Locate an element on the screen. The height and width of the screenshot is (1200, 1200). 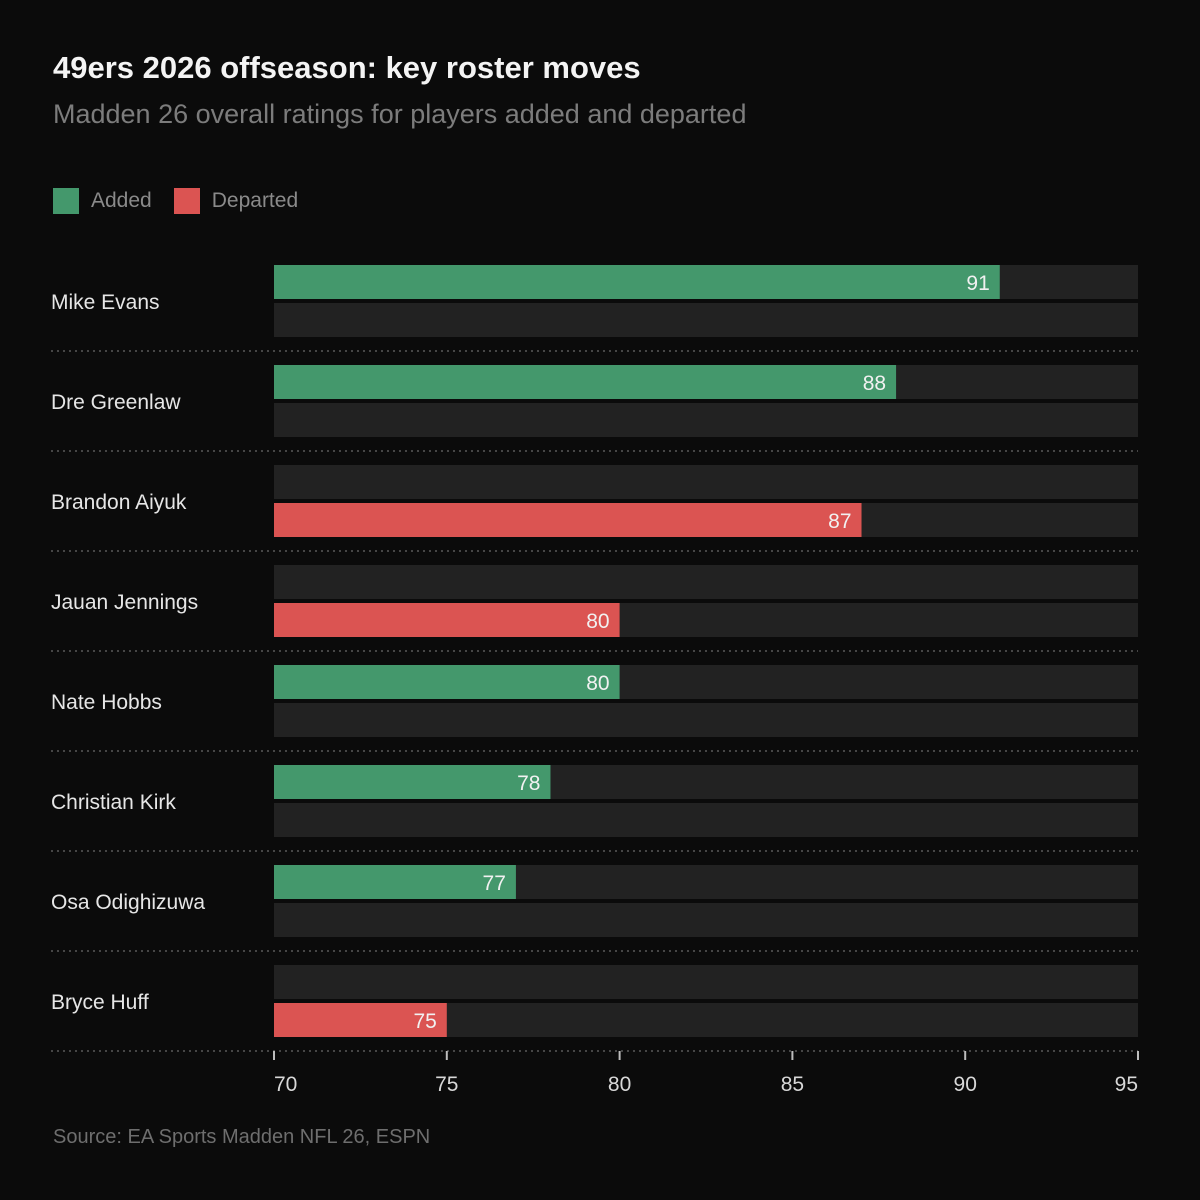
category-label-mike-evans: Mike Evans is located at coordinates (105, 302).